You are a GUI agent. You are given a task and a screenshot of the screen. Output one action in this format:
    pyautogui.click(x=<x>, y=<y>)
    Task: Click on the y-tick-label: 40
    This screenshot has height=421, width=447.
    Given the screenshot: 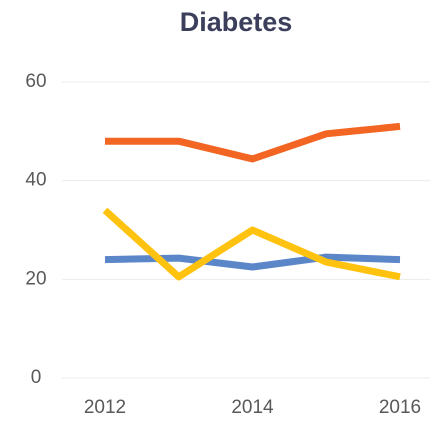 What is the action you would take?
    pyautogui.click(x=35, y=180)
    